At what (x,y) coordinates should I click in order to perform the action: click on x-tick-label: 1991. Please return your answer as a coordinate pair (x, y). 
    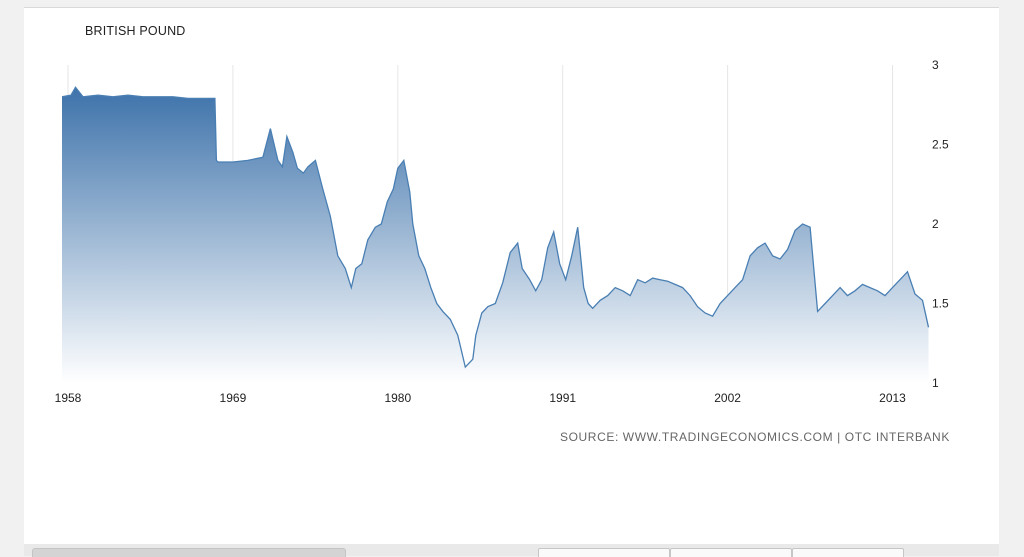
    Looking at the image, I should click on (562, 398).